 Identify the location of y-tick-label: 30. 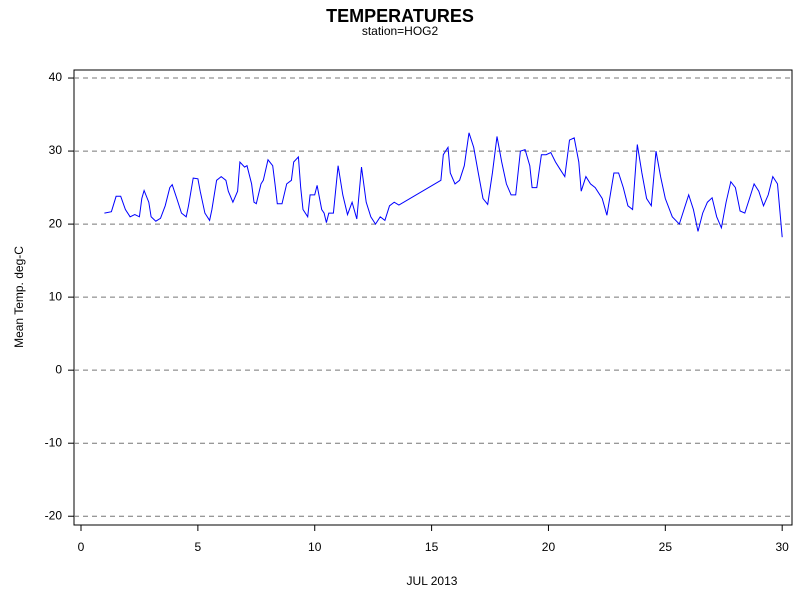
(56, 150).